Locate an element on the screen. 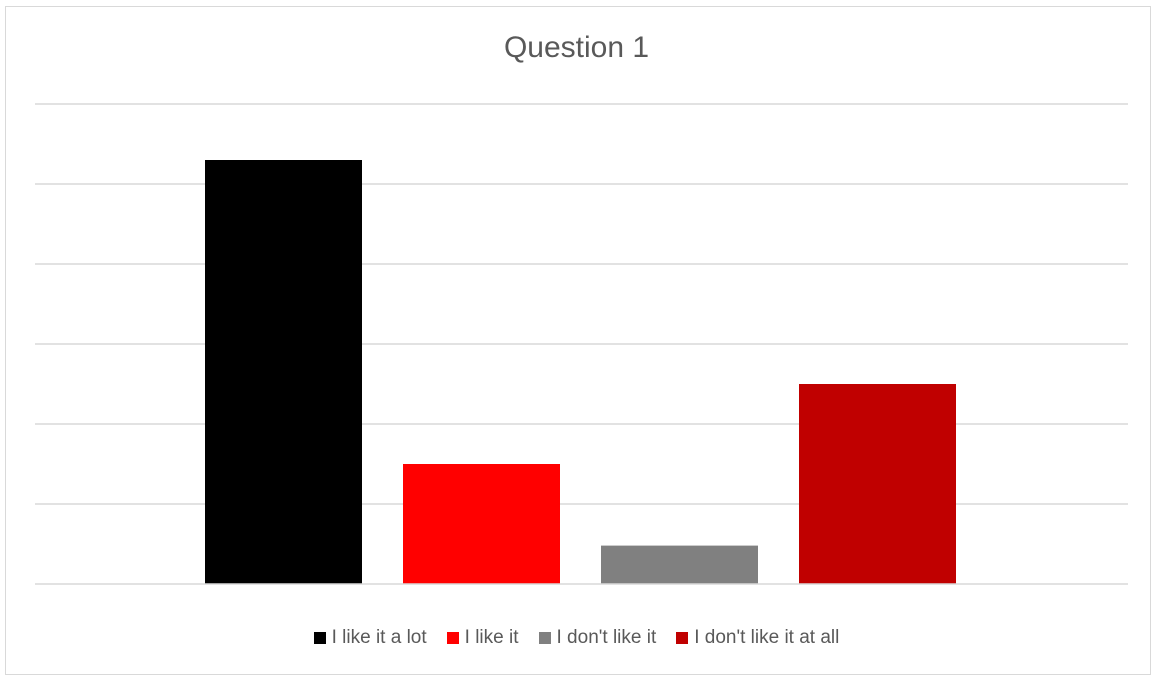 This screenshot has width=1153, height=677. legend-item-like: I like it is located at coordinates (482, 638).